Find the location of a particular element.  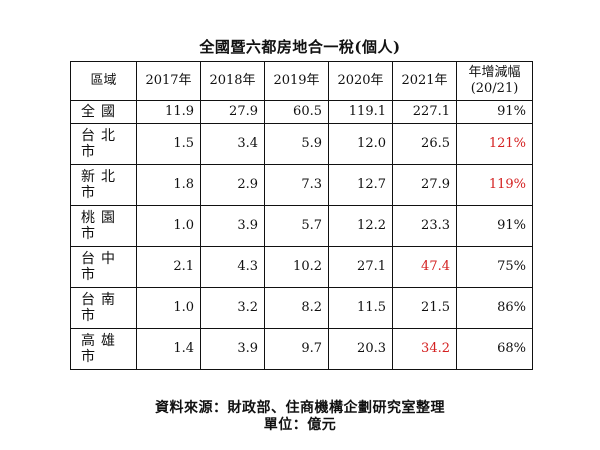

table-row: 全國 11.9 27.9 60.5 119.1 227.1 91% is located at coordinates (301, 112).